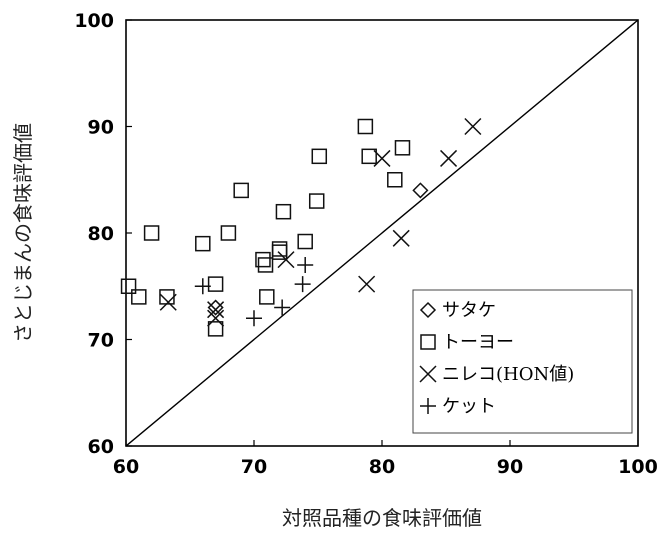 This screenshot has width=659, height=538. I want to click on y-axis-ticks: 60 70 80 90 100, so click(103, 234).